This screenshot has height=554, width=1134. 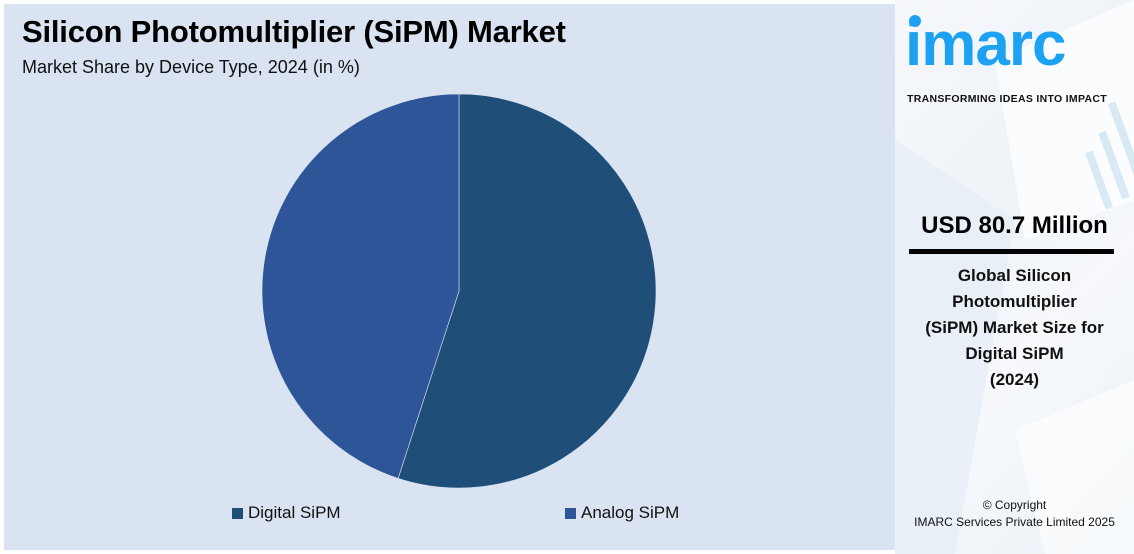 I want to click on copyright-line: © Copyright, so click(x=1014, y=505).